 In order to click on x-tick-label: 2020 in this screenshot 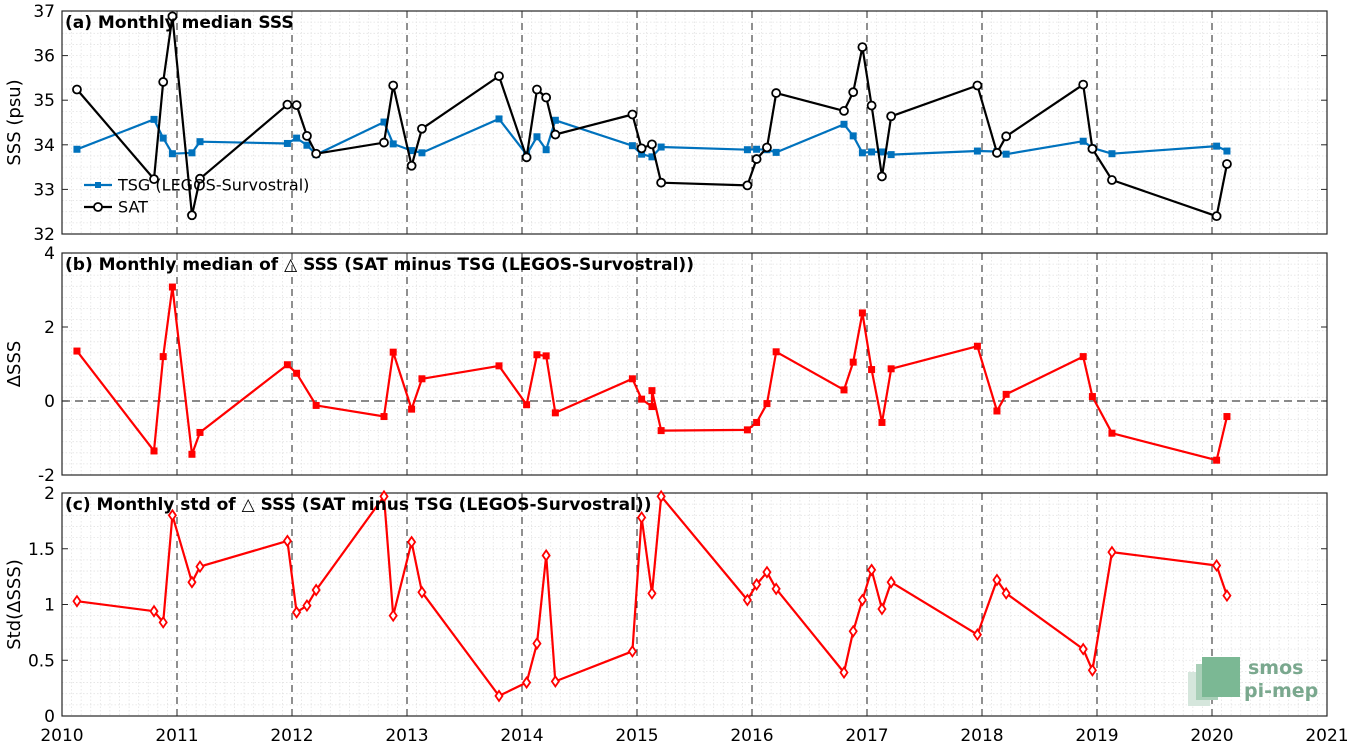, I will do `click(1211, 735)`.